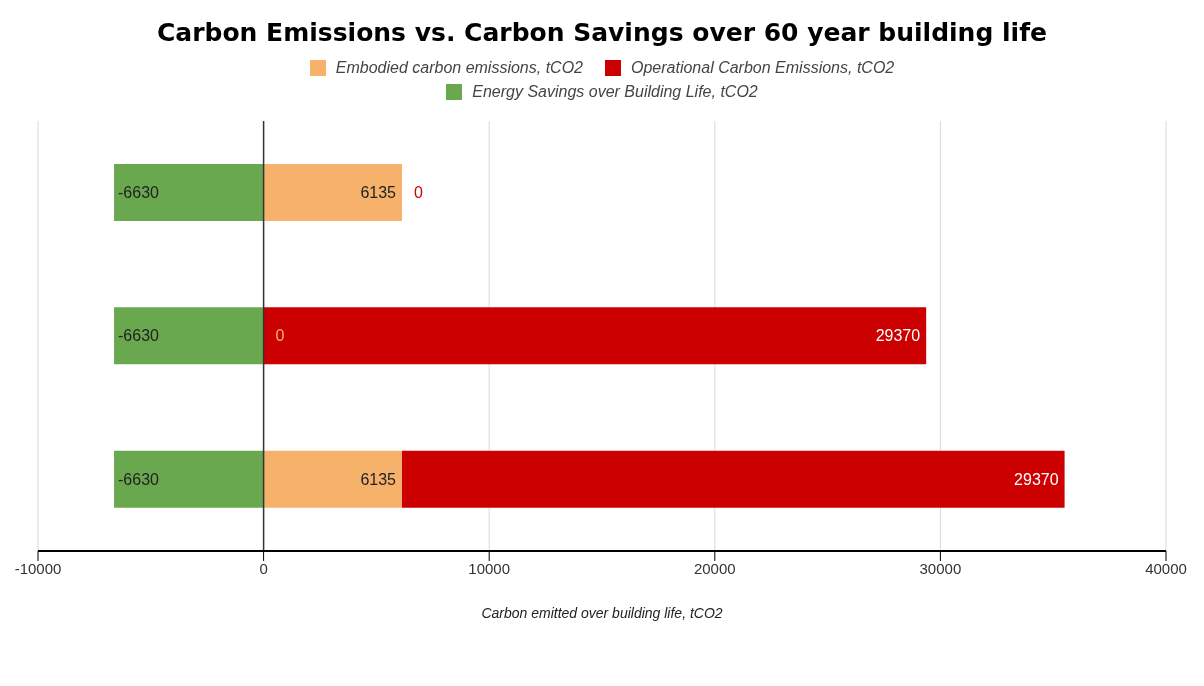 The width and height of the screenshot is (1204, 686). Describe the element at coordinates (763, 68) in the screenshot. I see `legend-label: Operational Carbon Emissions, tCO2` at that location.